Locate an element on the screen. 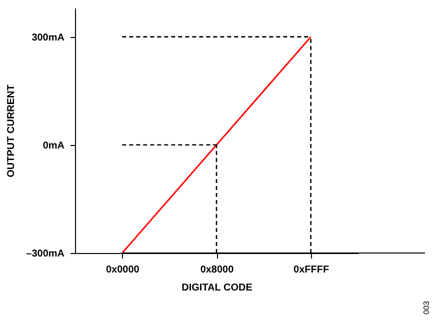 This screenshot has height=326, width=435. y-tick-label: 300mA is located at coordinates (48, 38).